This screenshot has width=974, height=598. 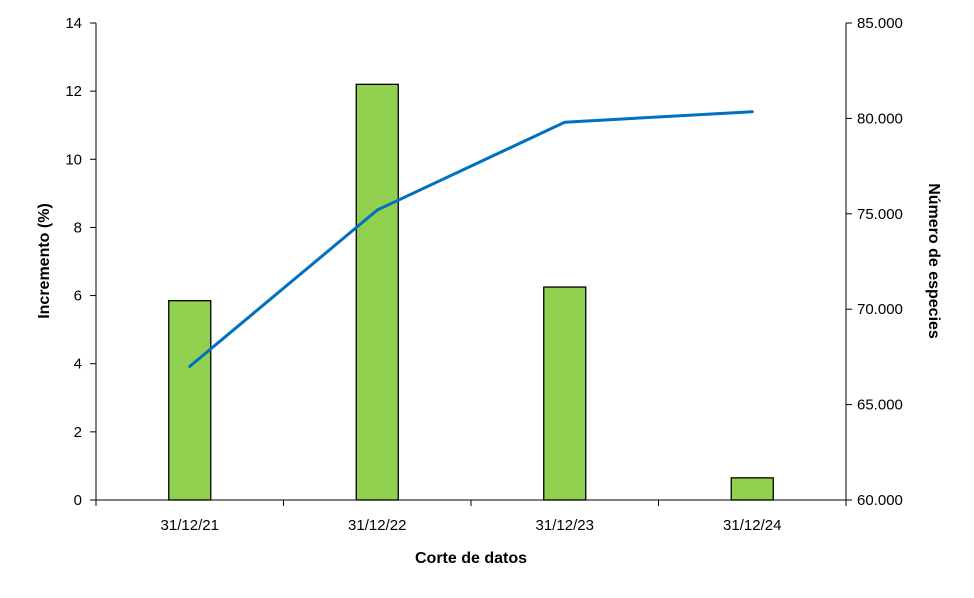 I want to click on y-tick-label-right: 80.000, so click(x=880, y=118).